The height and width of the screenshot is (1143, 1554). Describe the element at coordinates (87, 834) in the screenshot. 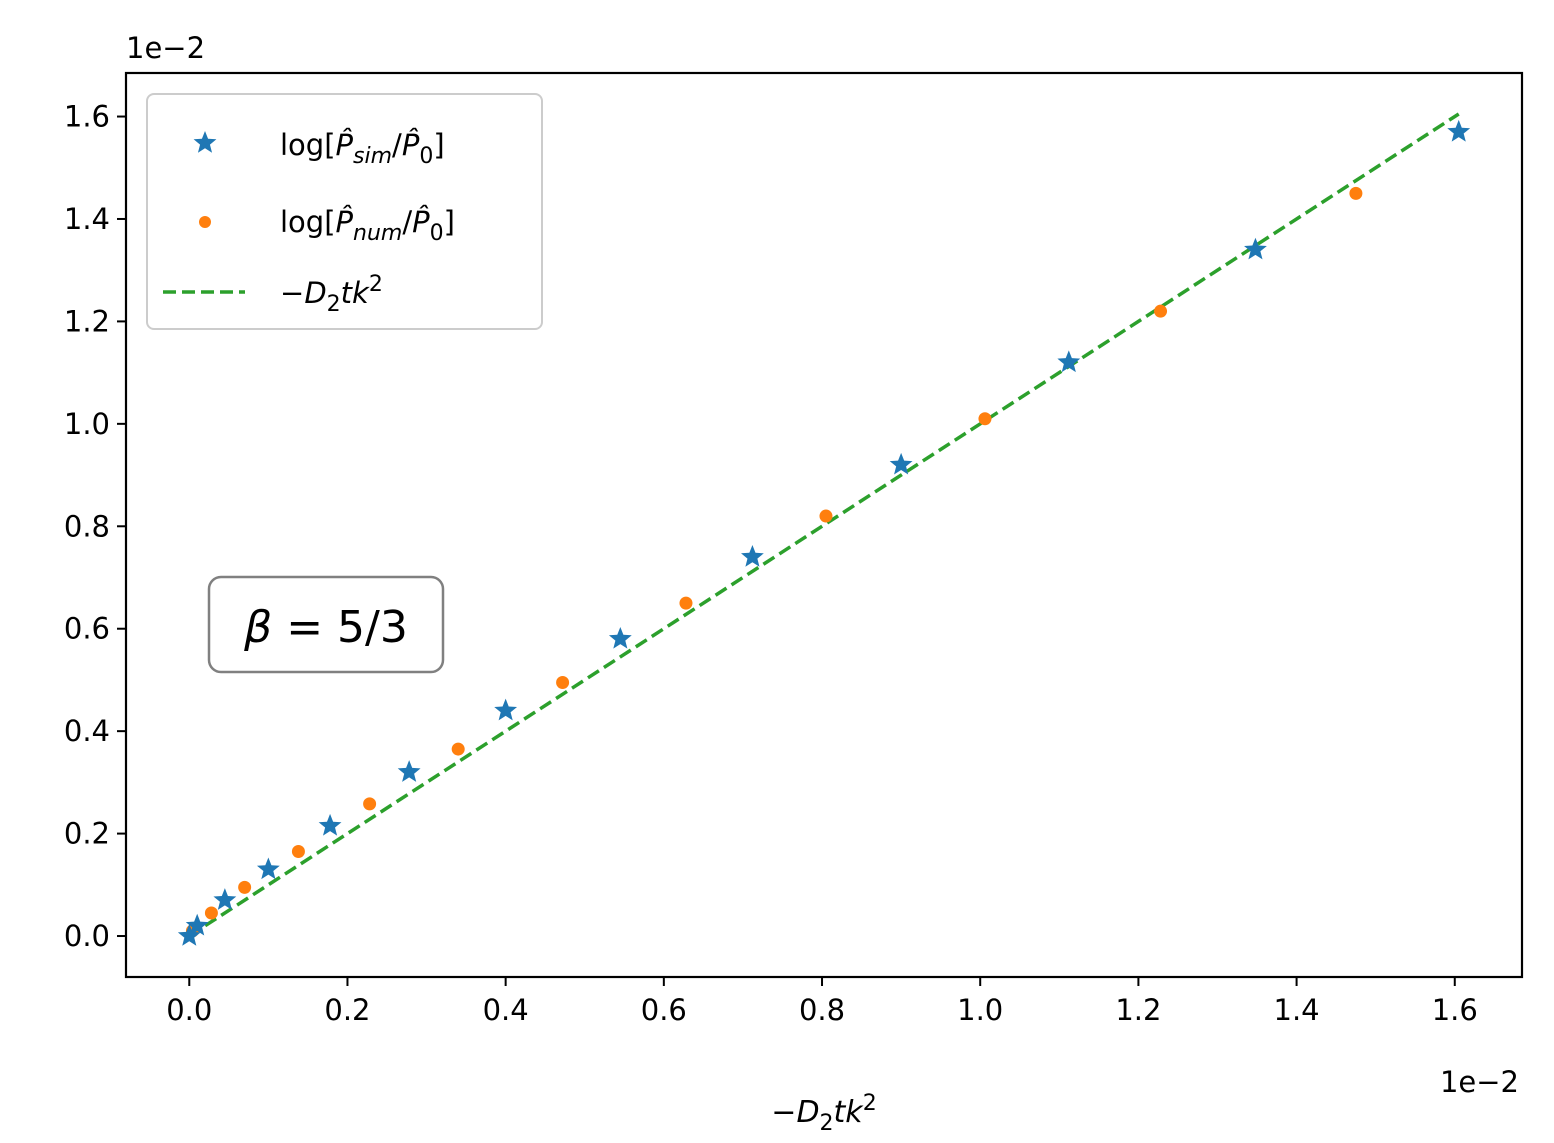

I see `y-tick-label: 0.2` at that location.